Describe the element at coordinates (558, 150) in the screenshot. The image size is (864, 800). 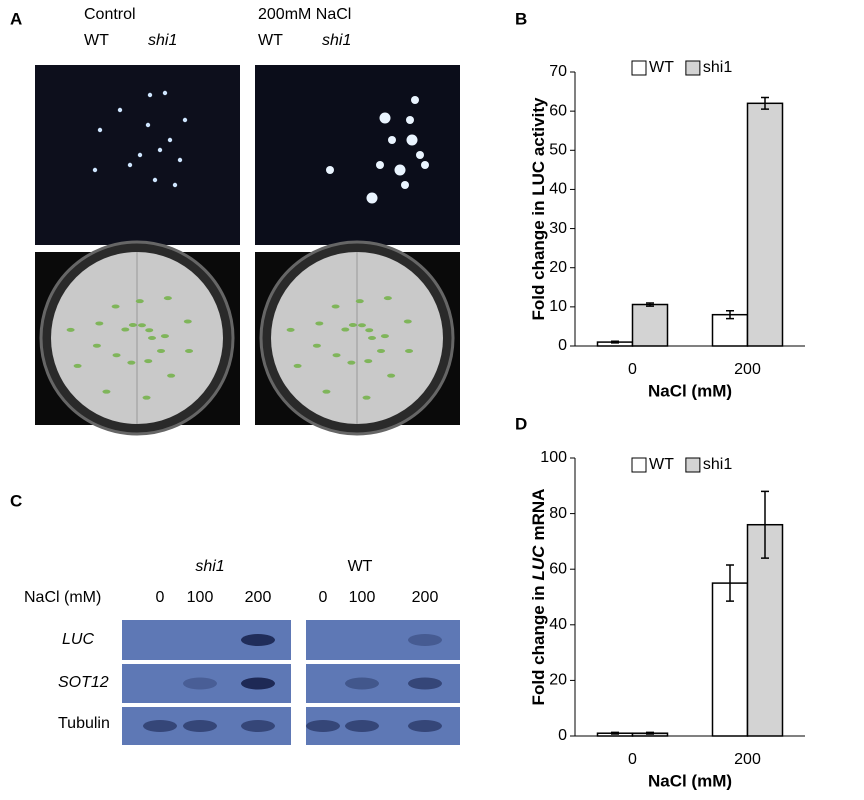
I see `y-tick-label: 50` at that location.